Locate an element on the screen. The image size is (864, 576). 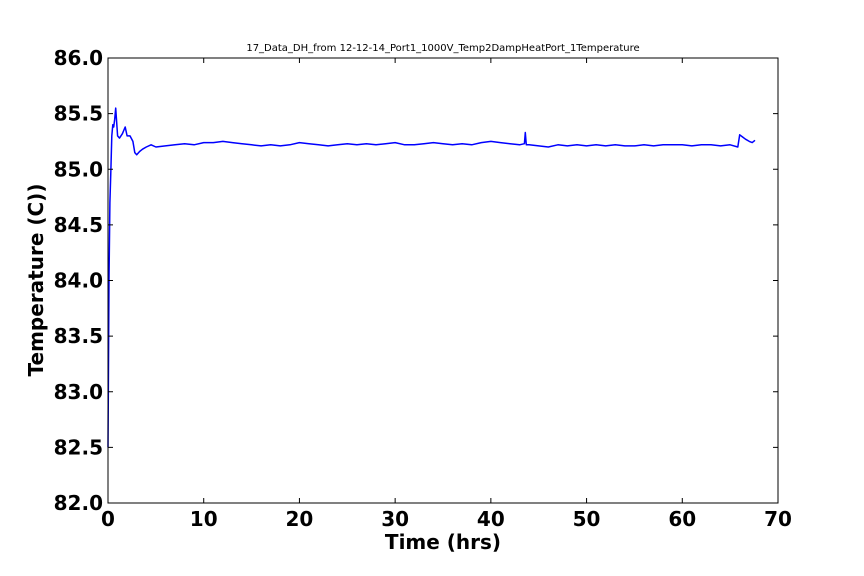
x-tick-label: 30 is located at coordinates (395, 519).